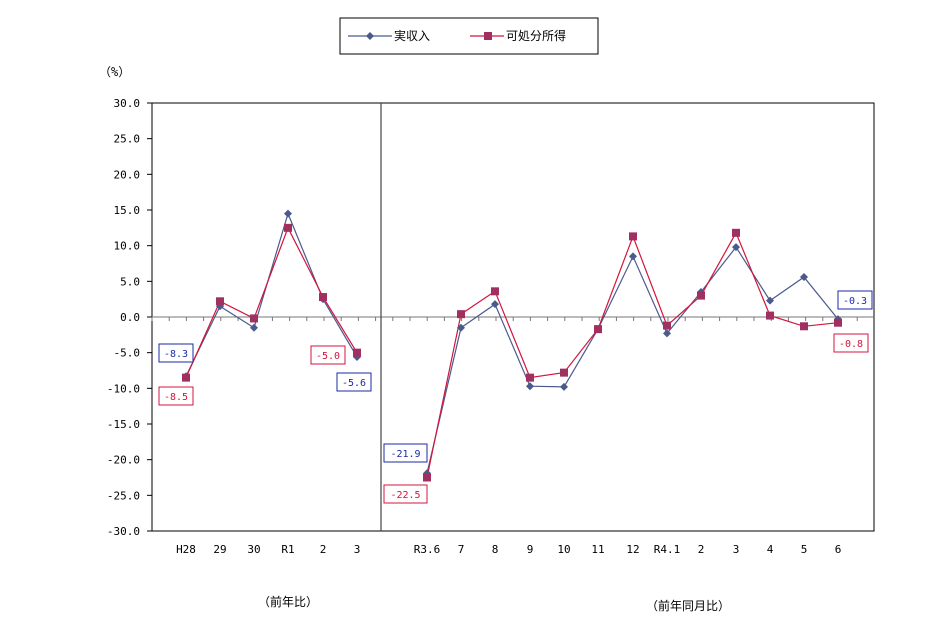  What do you see at coordinates (123, 460) in the screenshot?
I see `y-tick-label: -20.0` at bounding box center [123, 460].